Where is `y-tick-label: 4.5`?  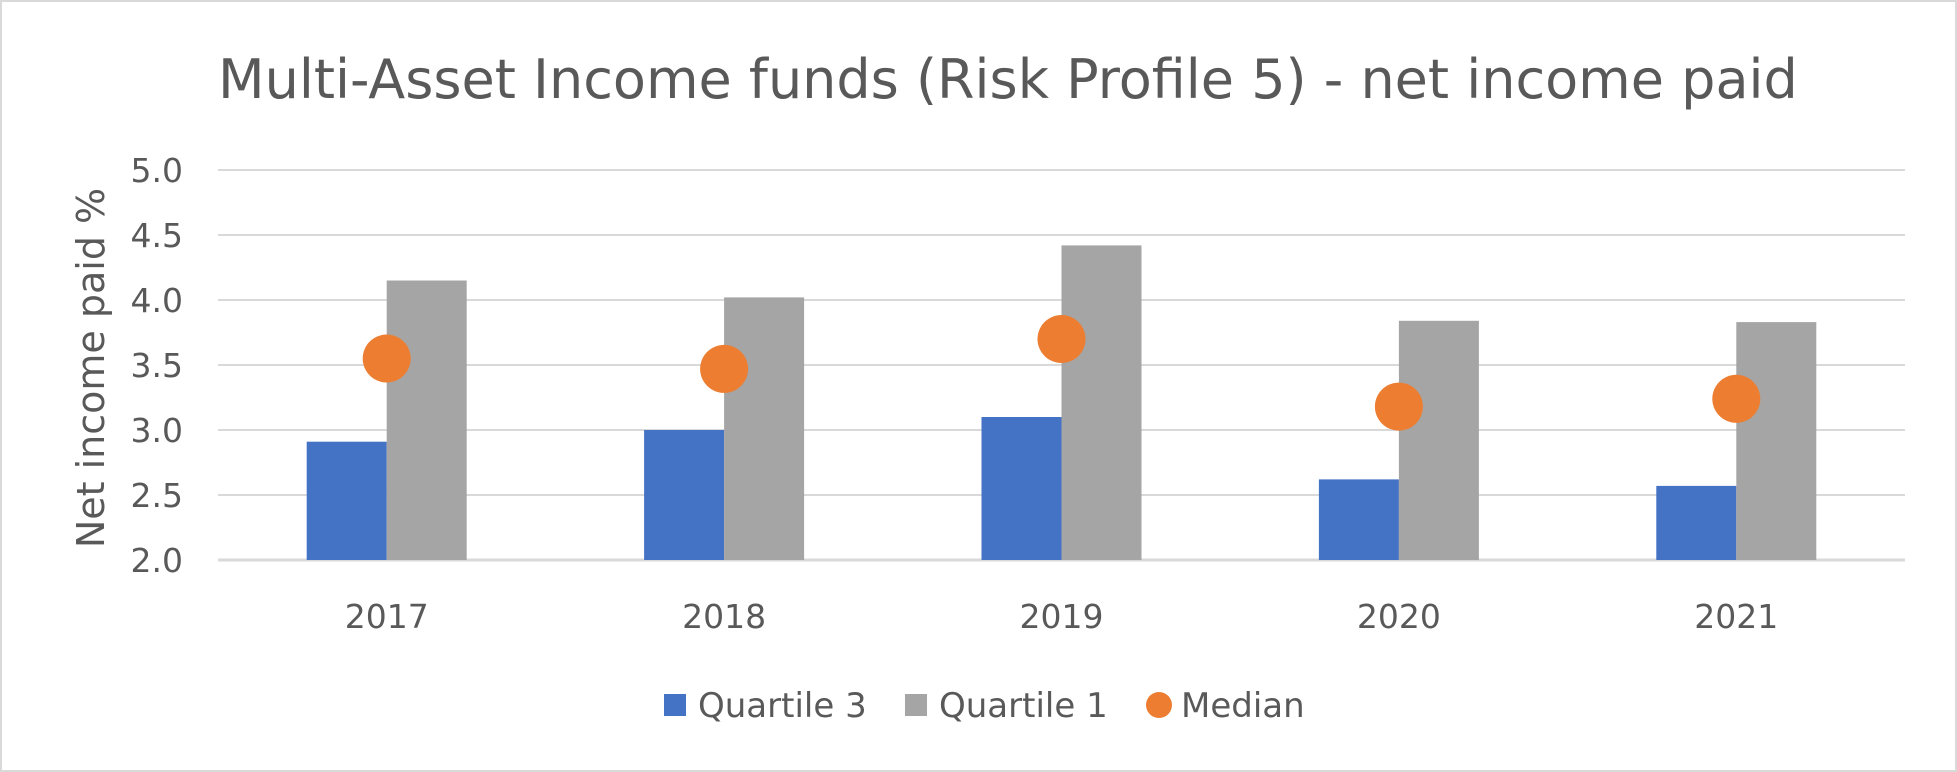
y-tick-label: 4.5 is located at coordinates (157, 235).